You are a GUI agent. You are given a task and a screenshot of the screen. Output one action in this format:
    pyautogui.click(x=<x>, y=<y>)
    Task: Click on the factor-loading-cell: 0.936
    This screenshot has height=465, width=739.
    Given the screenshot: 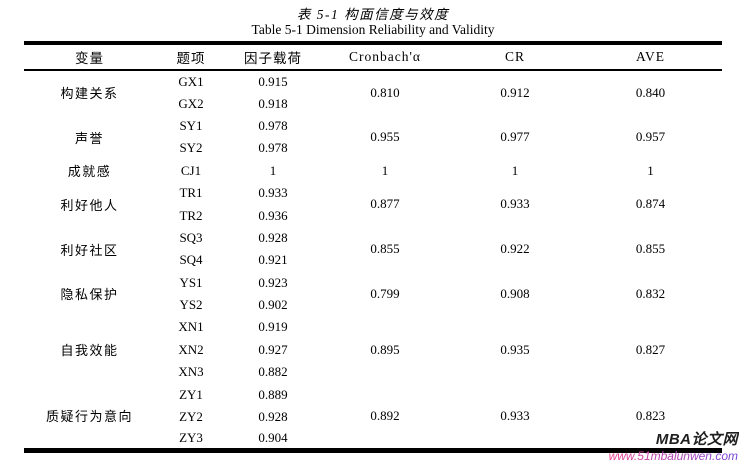 What is the action you would take?
    pyautogui.click(x=273, y=215)
    